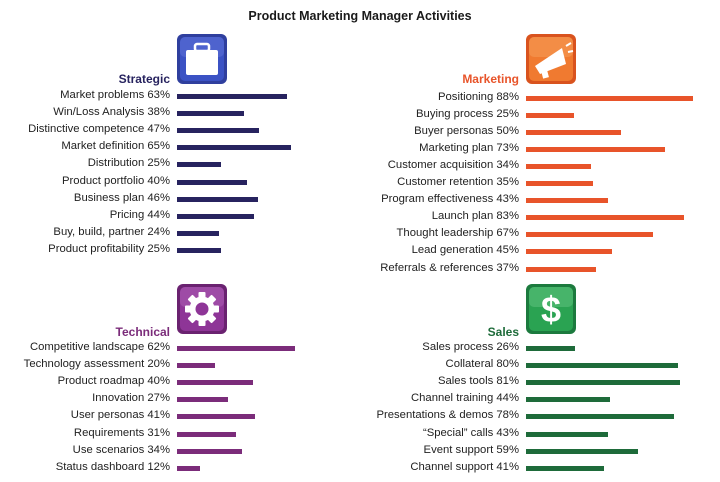 The height and width of the screenshot is (482, 720). I want to click on strategic-bar-market-definition, so click(234, 148).